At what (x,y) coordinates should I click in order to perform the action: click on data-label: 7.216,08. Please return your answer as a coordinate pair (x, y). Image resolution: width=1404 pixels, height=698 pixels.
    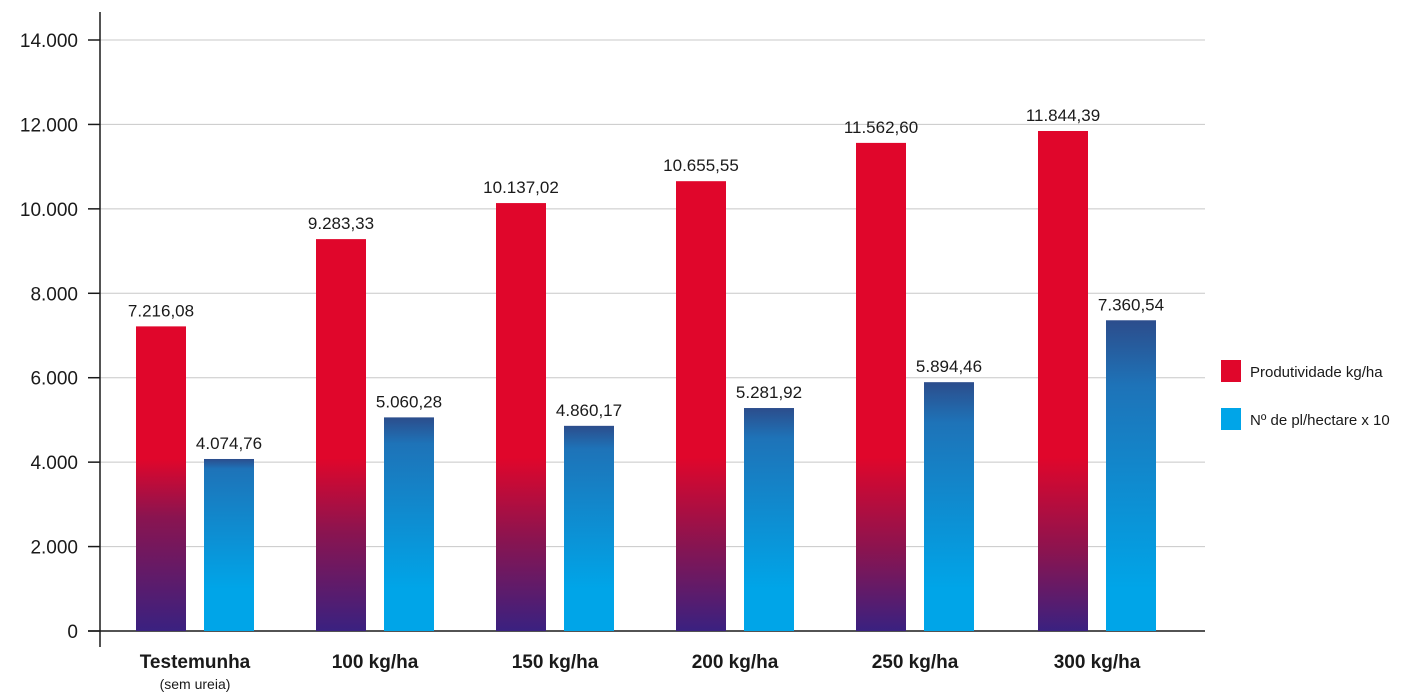
    Looking at the image, I should click on (161, 310).